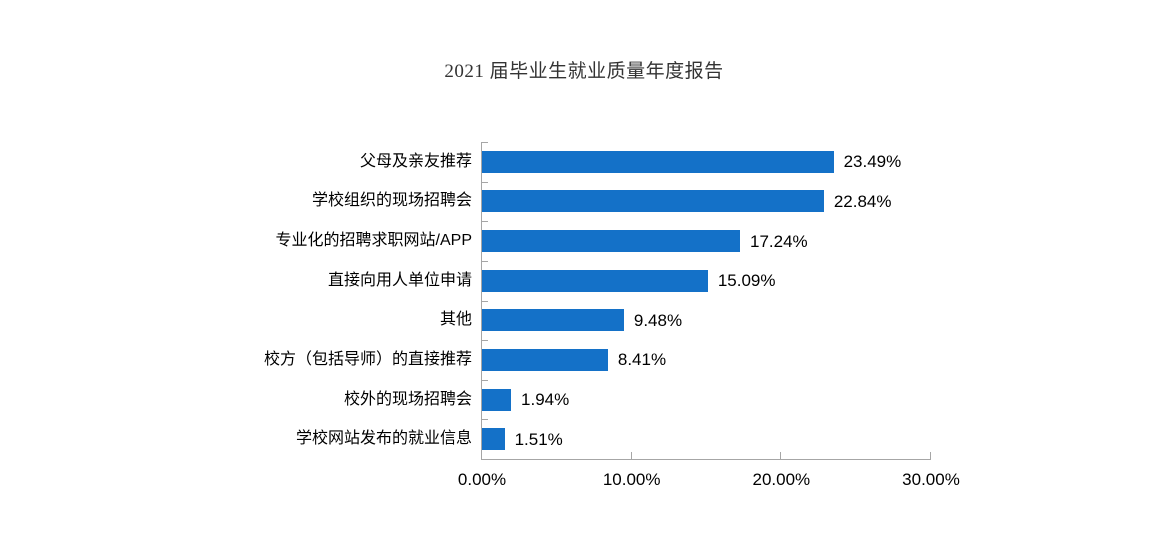 This screenshot has width=1168, height=535. What do you see at coordinates (455, 320) in the screenshot?
I see `category-label: 其他` at bounding box center [455, 320].